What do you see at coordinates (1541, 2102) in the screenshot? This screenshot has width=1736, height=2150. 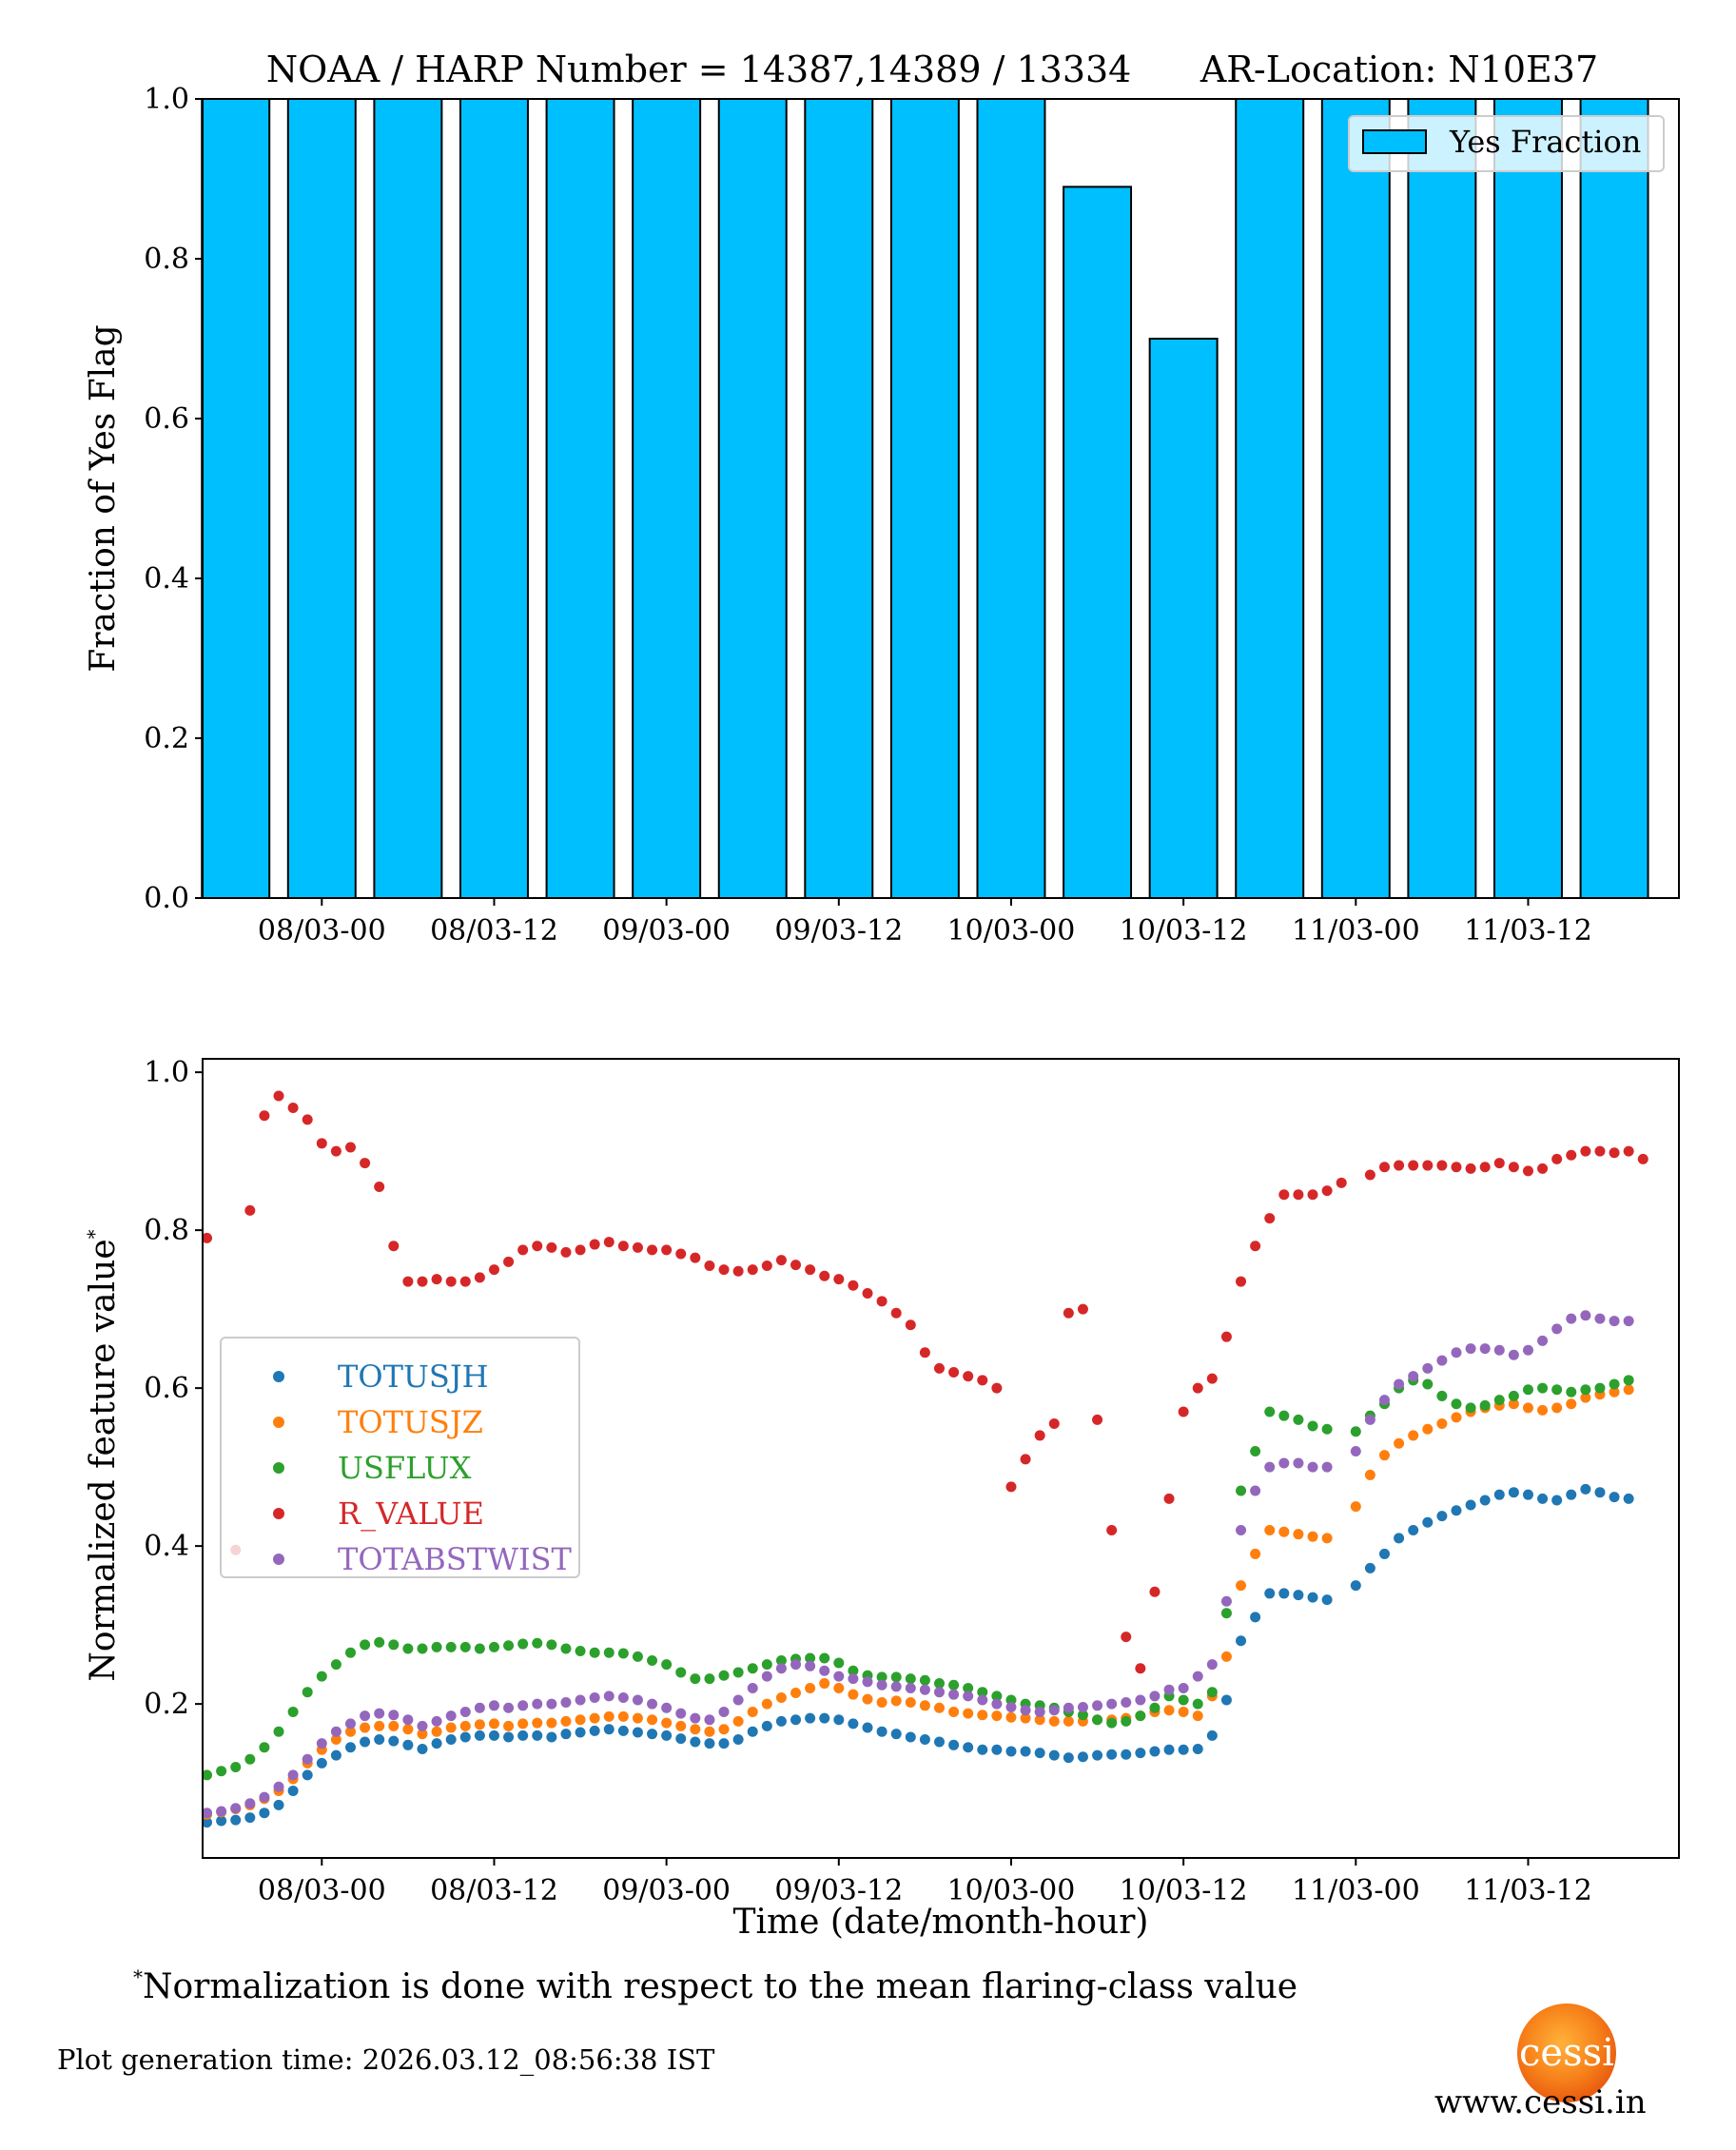 I see `website-link: www.cessi.in` at bounding box center [1541, 2102].